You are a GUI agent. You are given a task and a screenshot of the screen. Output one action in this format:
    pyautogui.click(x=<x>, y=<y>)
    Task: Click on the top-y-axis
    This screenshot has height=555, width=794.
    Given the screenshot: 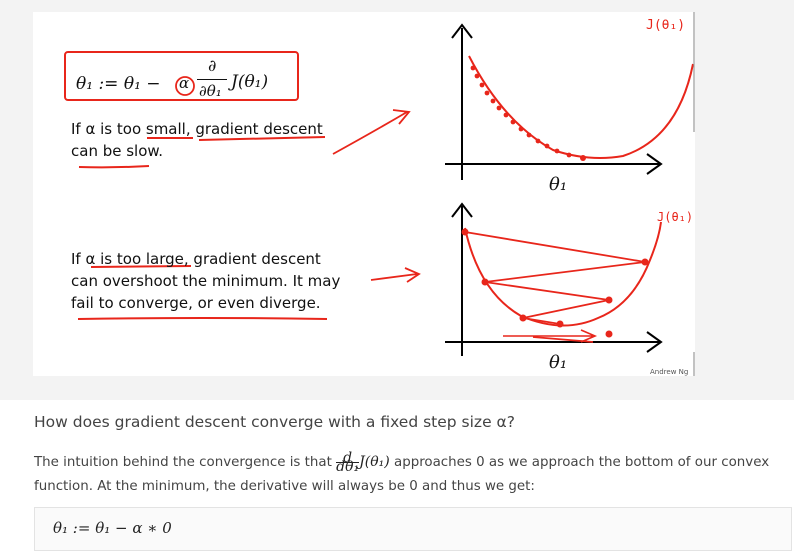 What is the action you would take?
    pyautogui.click(x=462, y=101)
    